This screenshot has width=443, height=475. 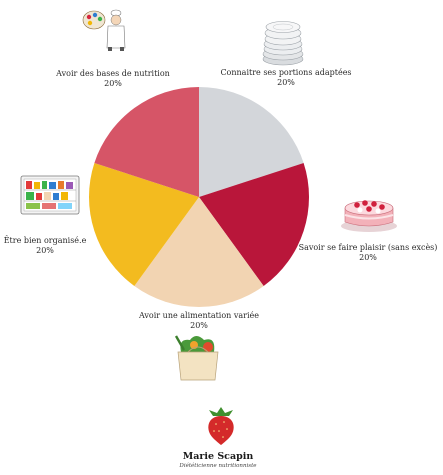 What do you see at coordinates (369, 216) in the screenshot?
I see `strawberry-cake-icon` at bounding box center [369, 216].